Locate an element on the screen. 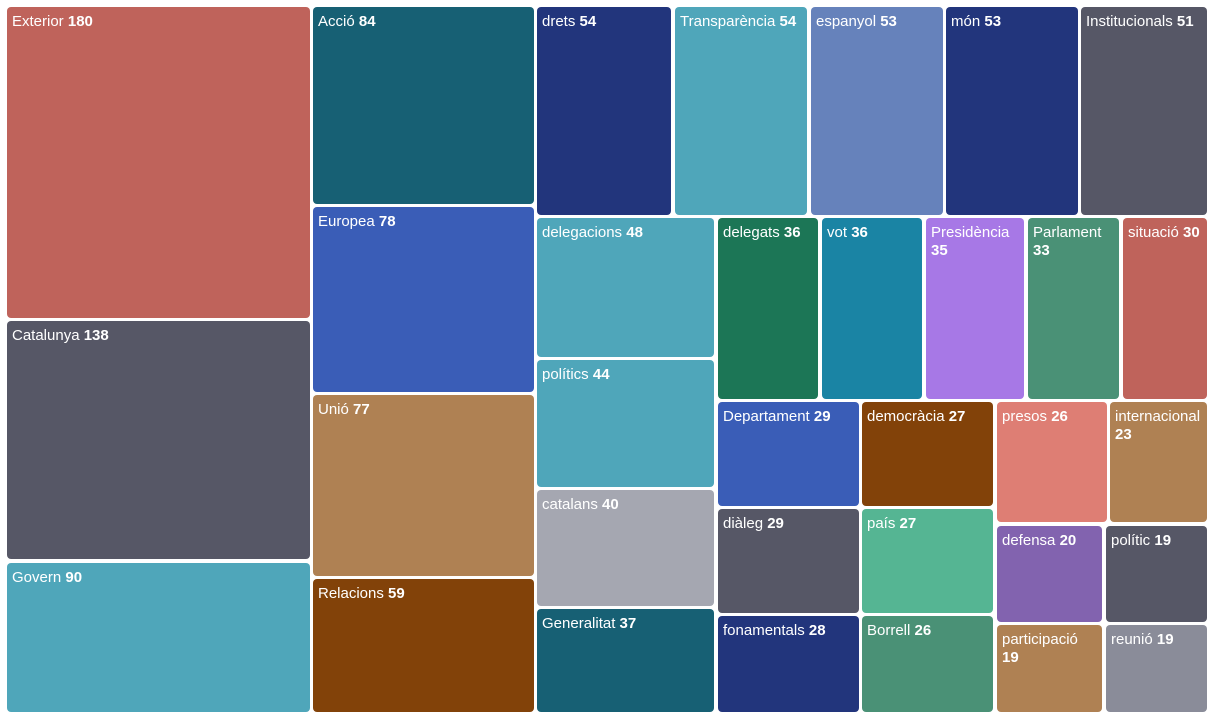  treemap-tile: Parlament 33 is located at coordinates (1073, 308).